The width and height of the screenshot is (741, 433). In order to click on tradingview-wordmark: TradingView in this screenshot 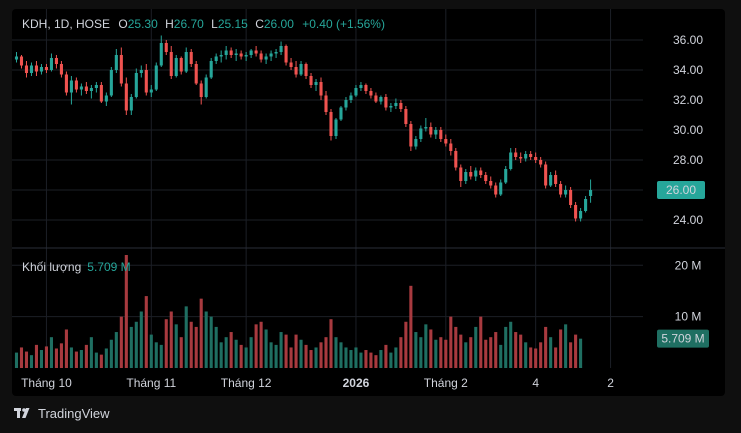, I will do `click(74, 413)`.